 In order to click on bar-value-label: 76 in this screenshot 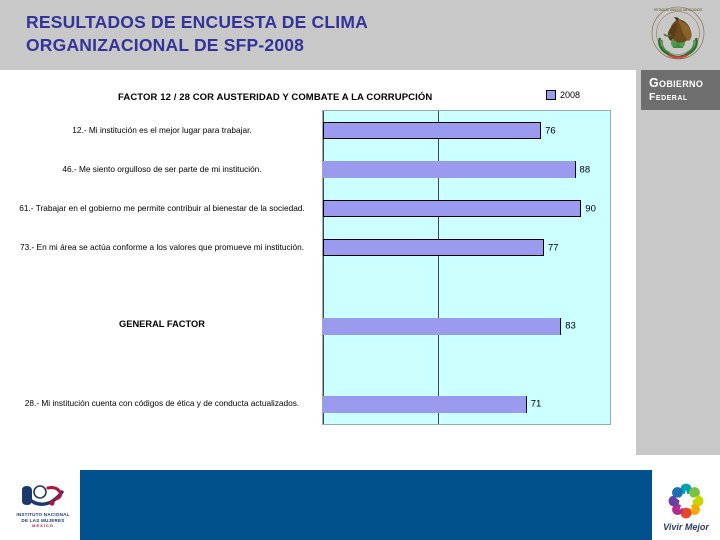, I will do `click(550, 131)`.